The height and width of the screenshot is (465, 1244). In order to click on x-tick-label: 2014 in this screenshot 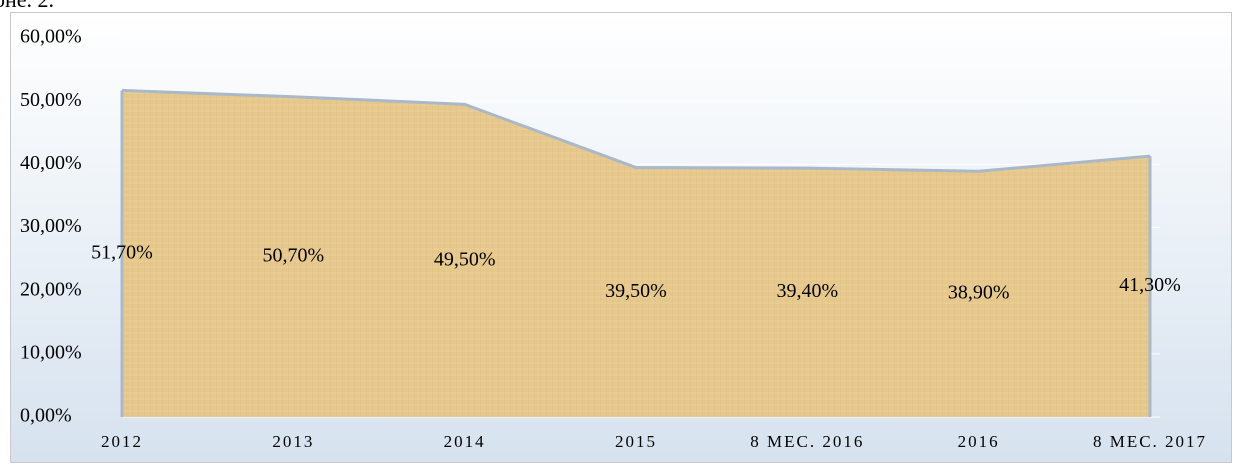, I will do `click(465, 441)`.